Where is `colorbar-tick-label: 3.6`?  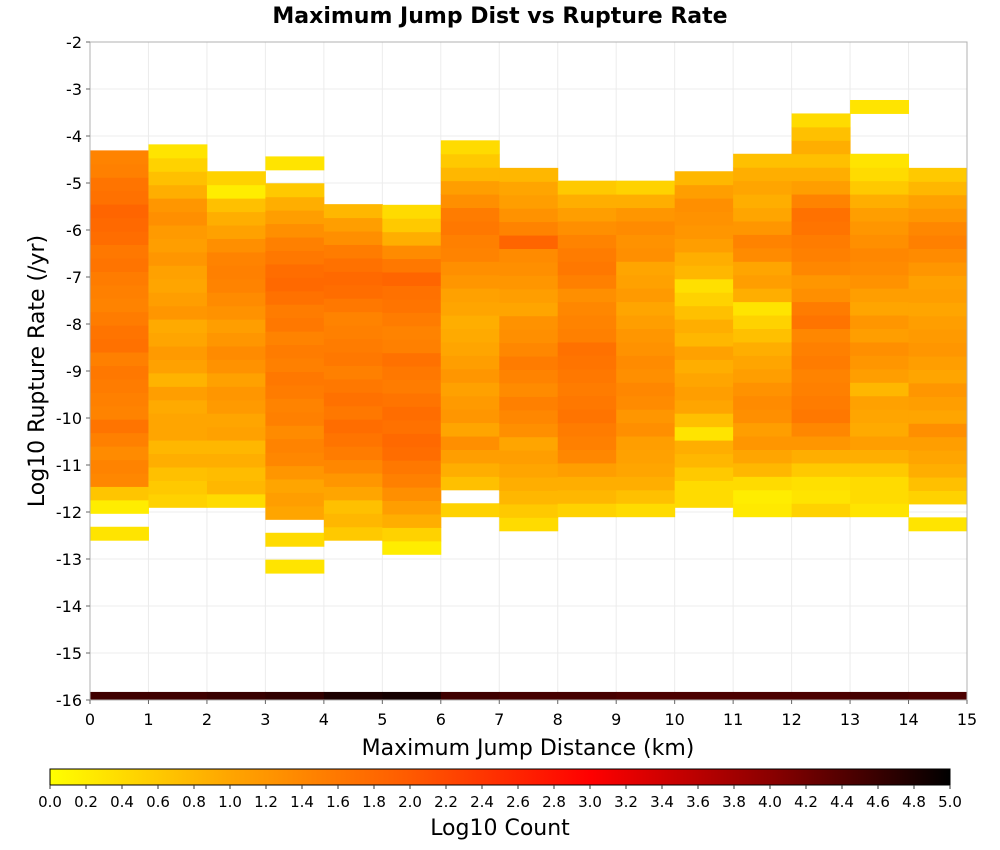
colorbar-tick-label: 3.6 is located at coordinates (698, 802).